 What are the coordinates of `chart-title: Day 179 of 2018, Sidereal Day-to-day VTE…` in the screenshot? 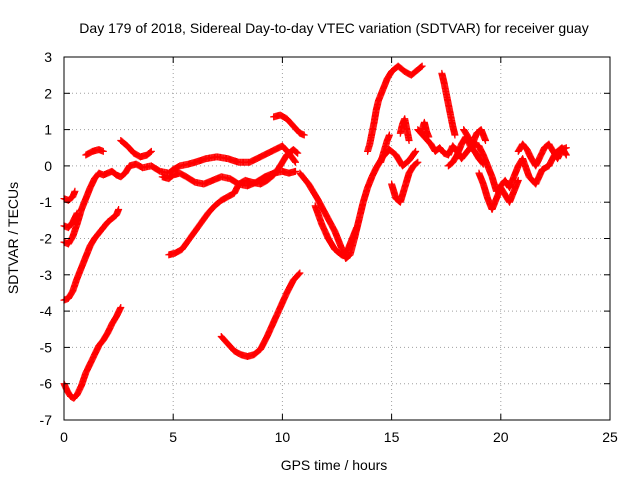 It's located at (333, 28).